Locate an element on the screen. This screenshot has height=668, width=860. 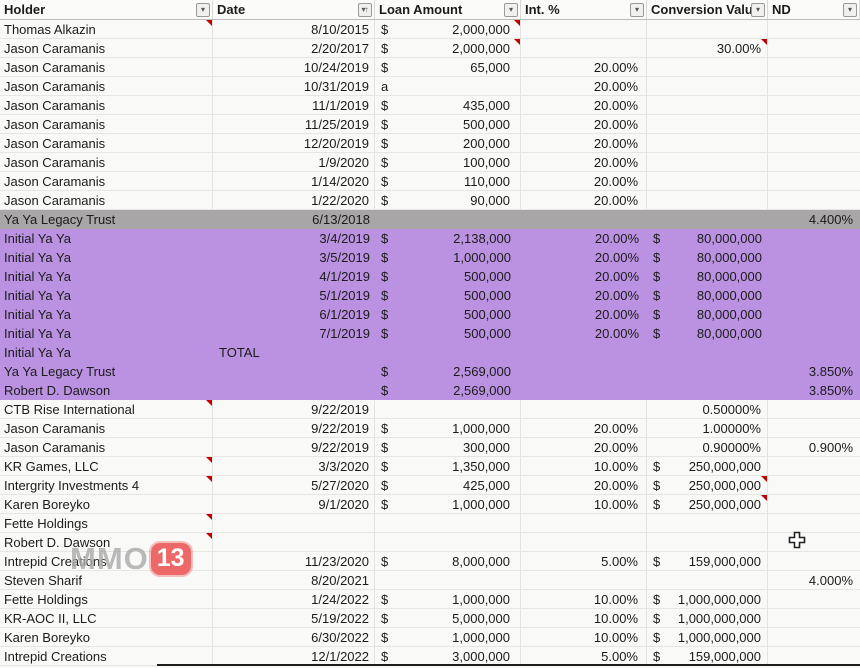
cell-date: 5/19/2022 is located at coordinates (294, 618).